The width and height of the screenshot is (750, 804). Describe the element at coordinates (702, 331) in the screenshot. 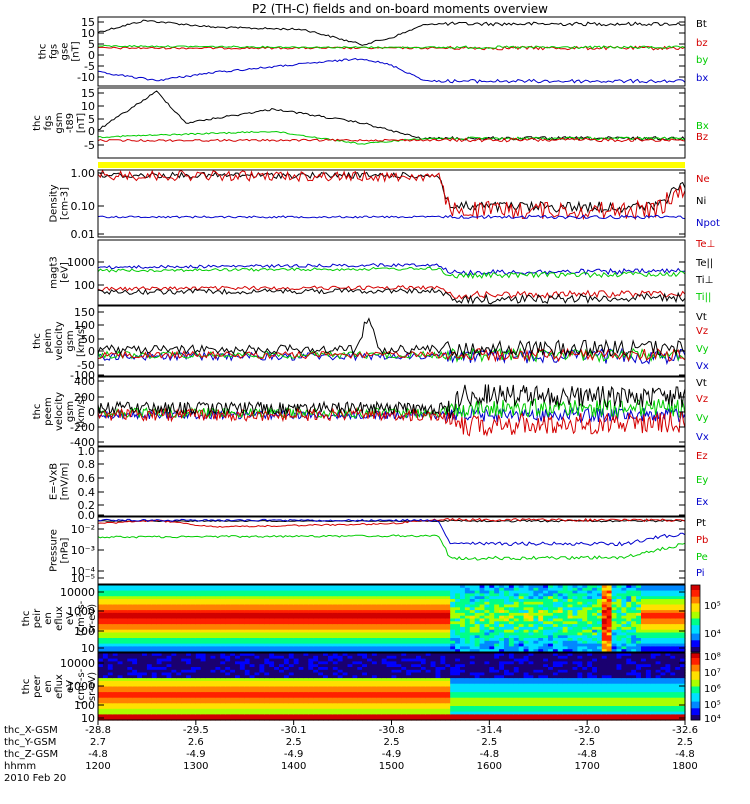

I see `legend-peim-1: Vz` at that location.